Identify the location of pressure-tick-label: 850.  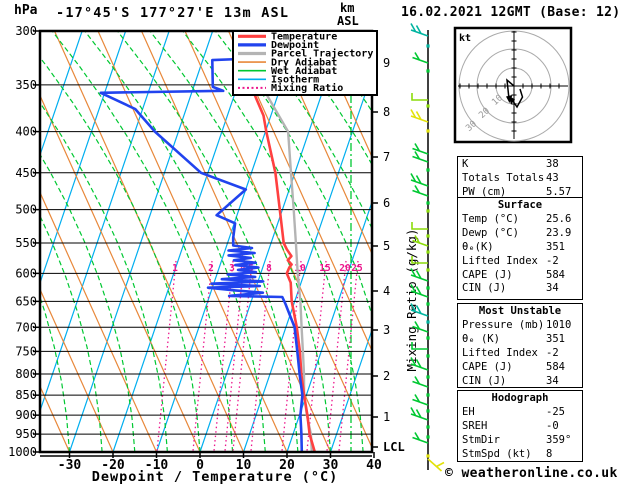
(26, 395).